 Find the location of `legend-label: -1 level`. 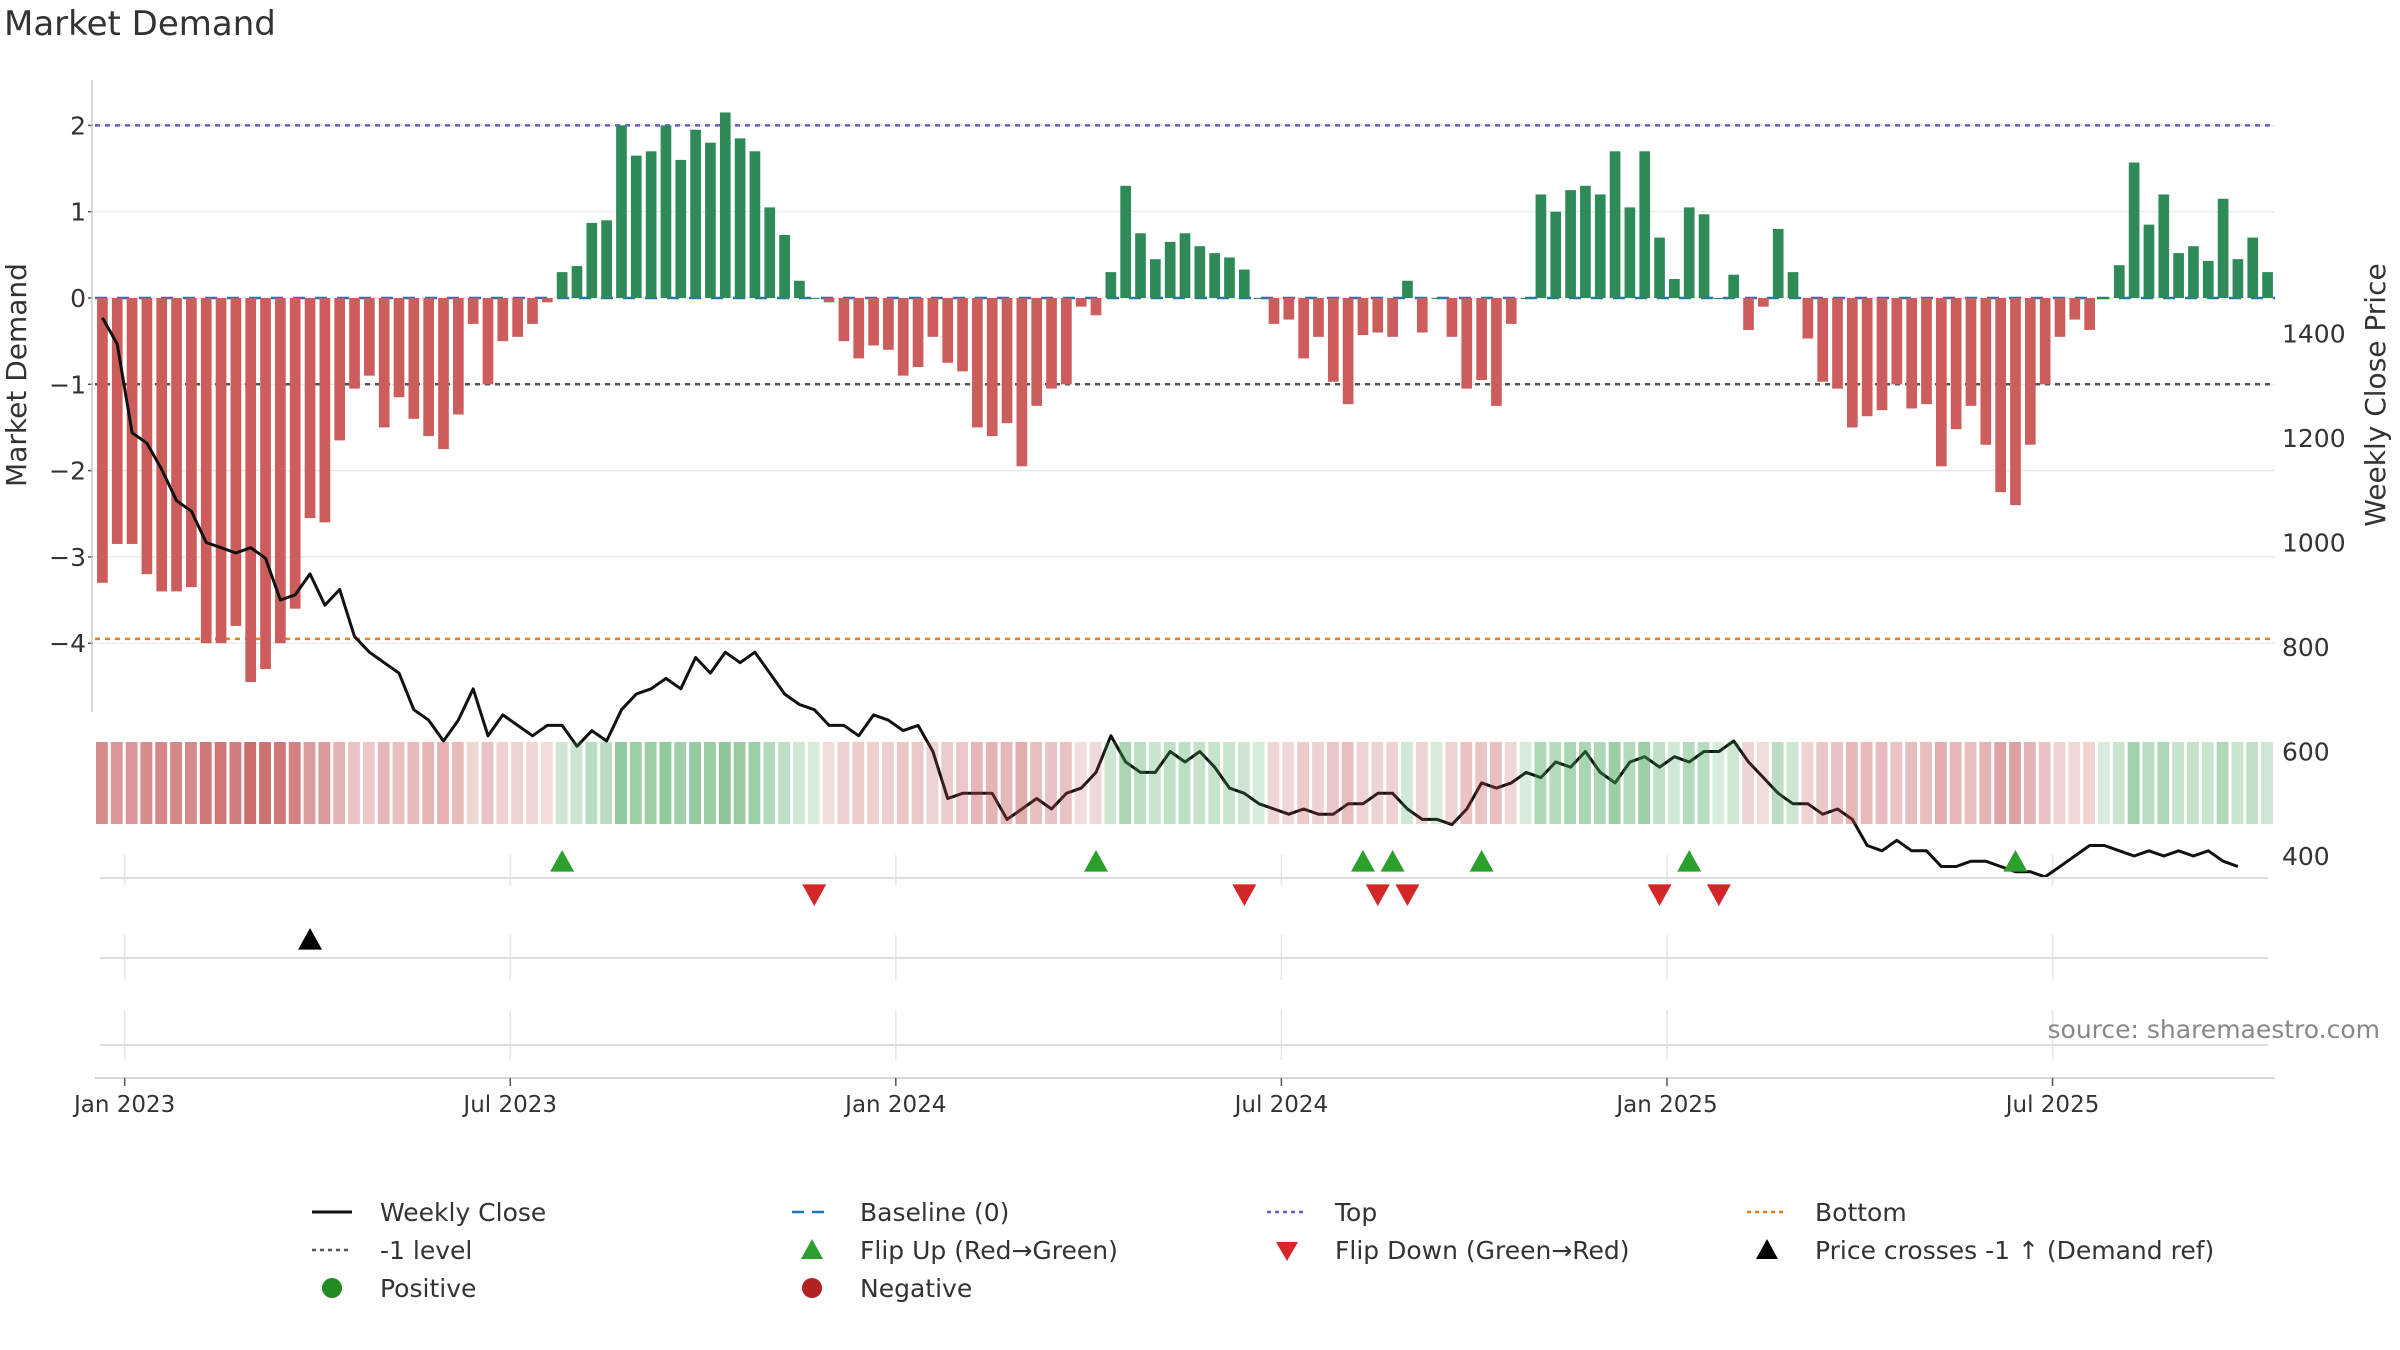

legend-label: -1 level is located at coordinates (426, 1250).